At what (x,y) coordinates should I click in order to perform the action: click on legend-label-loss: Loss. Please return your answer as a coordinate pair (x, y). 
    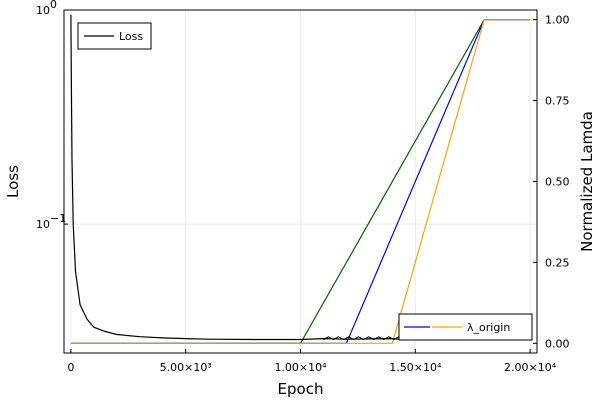
    Looking at the image, I should click on (131, 36).